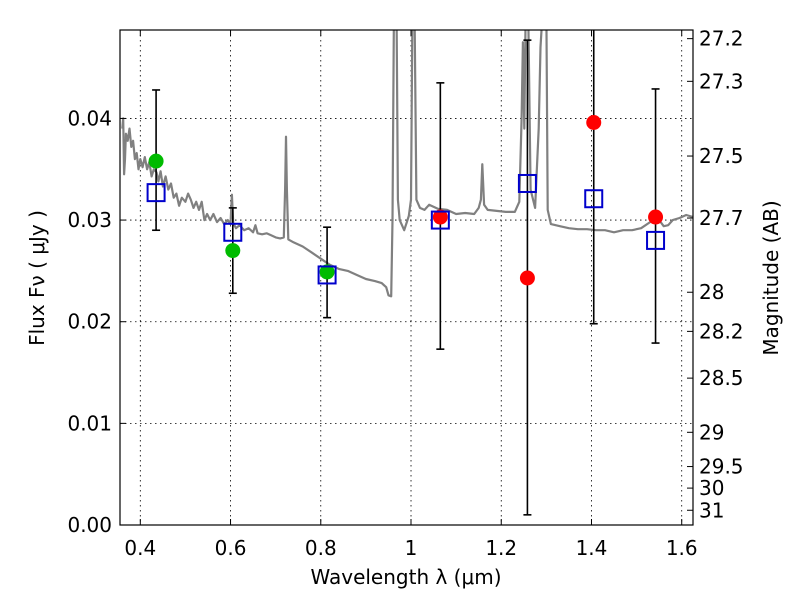 The width and height of the screenshot is (800, 600). Describe the element at coordinates (321, 548) in the screenshot. I see `x-tick-label: 0.8` at that location.